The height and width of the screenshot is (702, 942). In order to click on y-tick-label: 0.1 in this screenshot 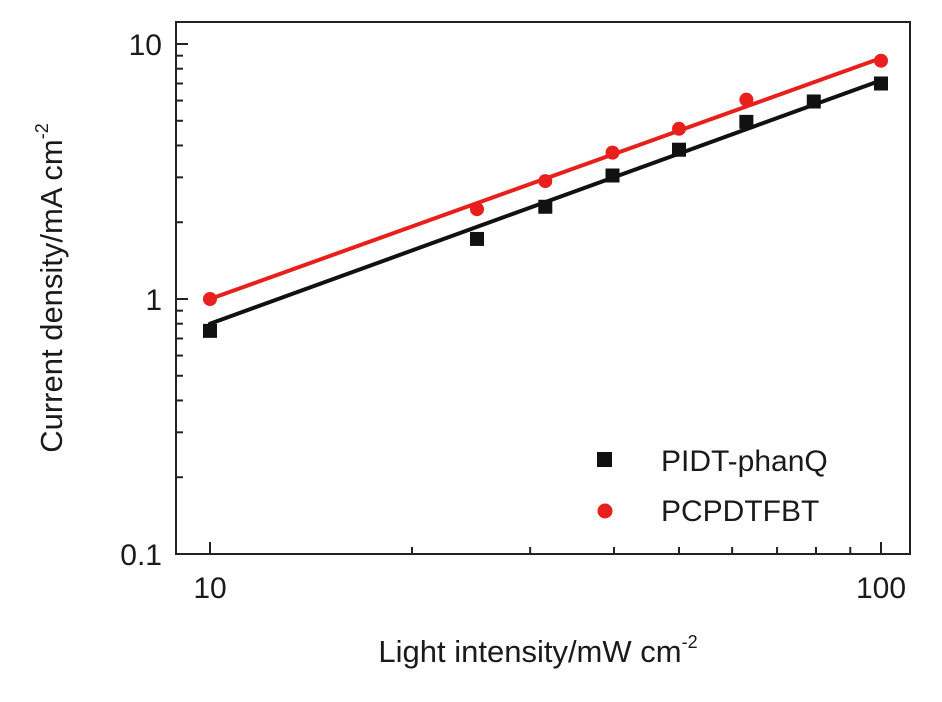, I will do `click(141, 555)`.